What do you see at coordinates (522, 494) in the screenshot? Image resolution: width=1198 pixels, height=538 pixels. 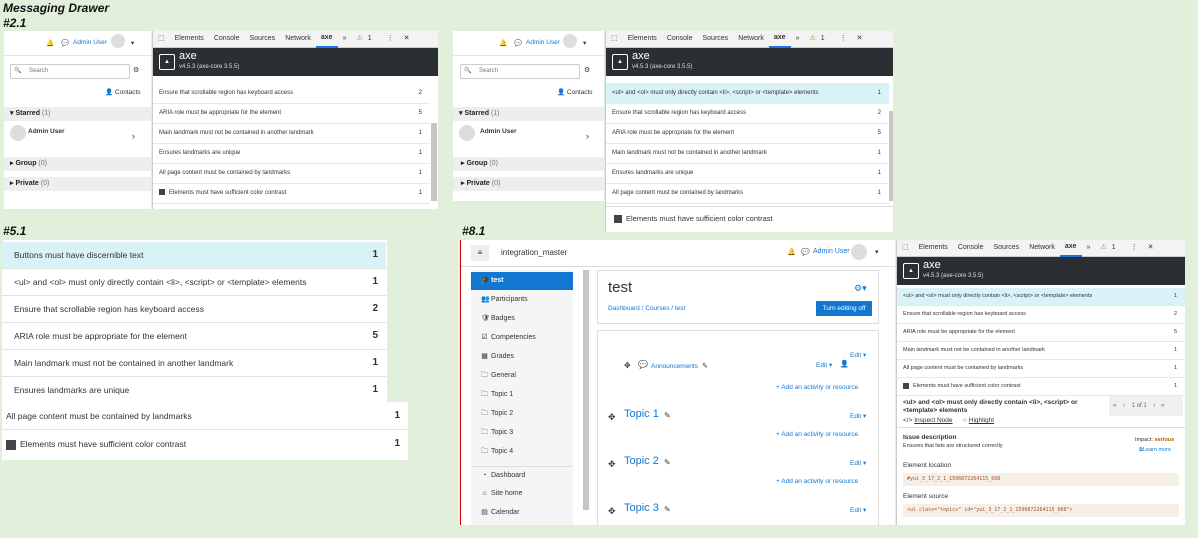 I see `nav-item-site-home: ⌂ Site home` at bounding box center [522, 494].